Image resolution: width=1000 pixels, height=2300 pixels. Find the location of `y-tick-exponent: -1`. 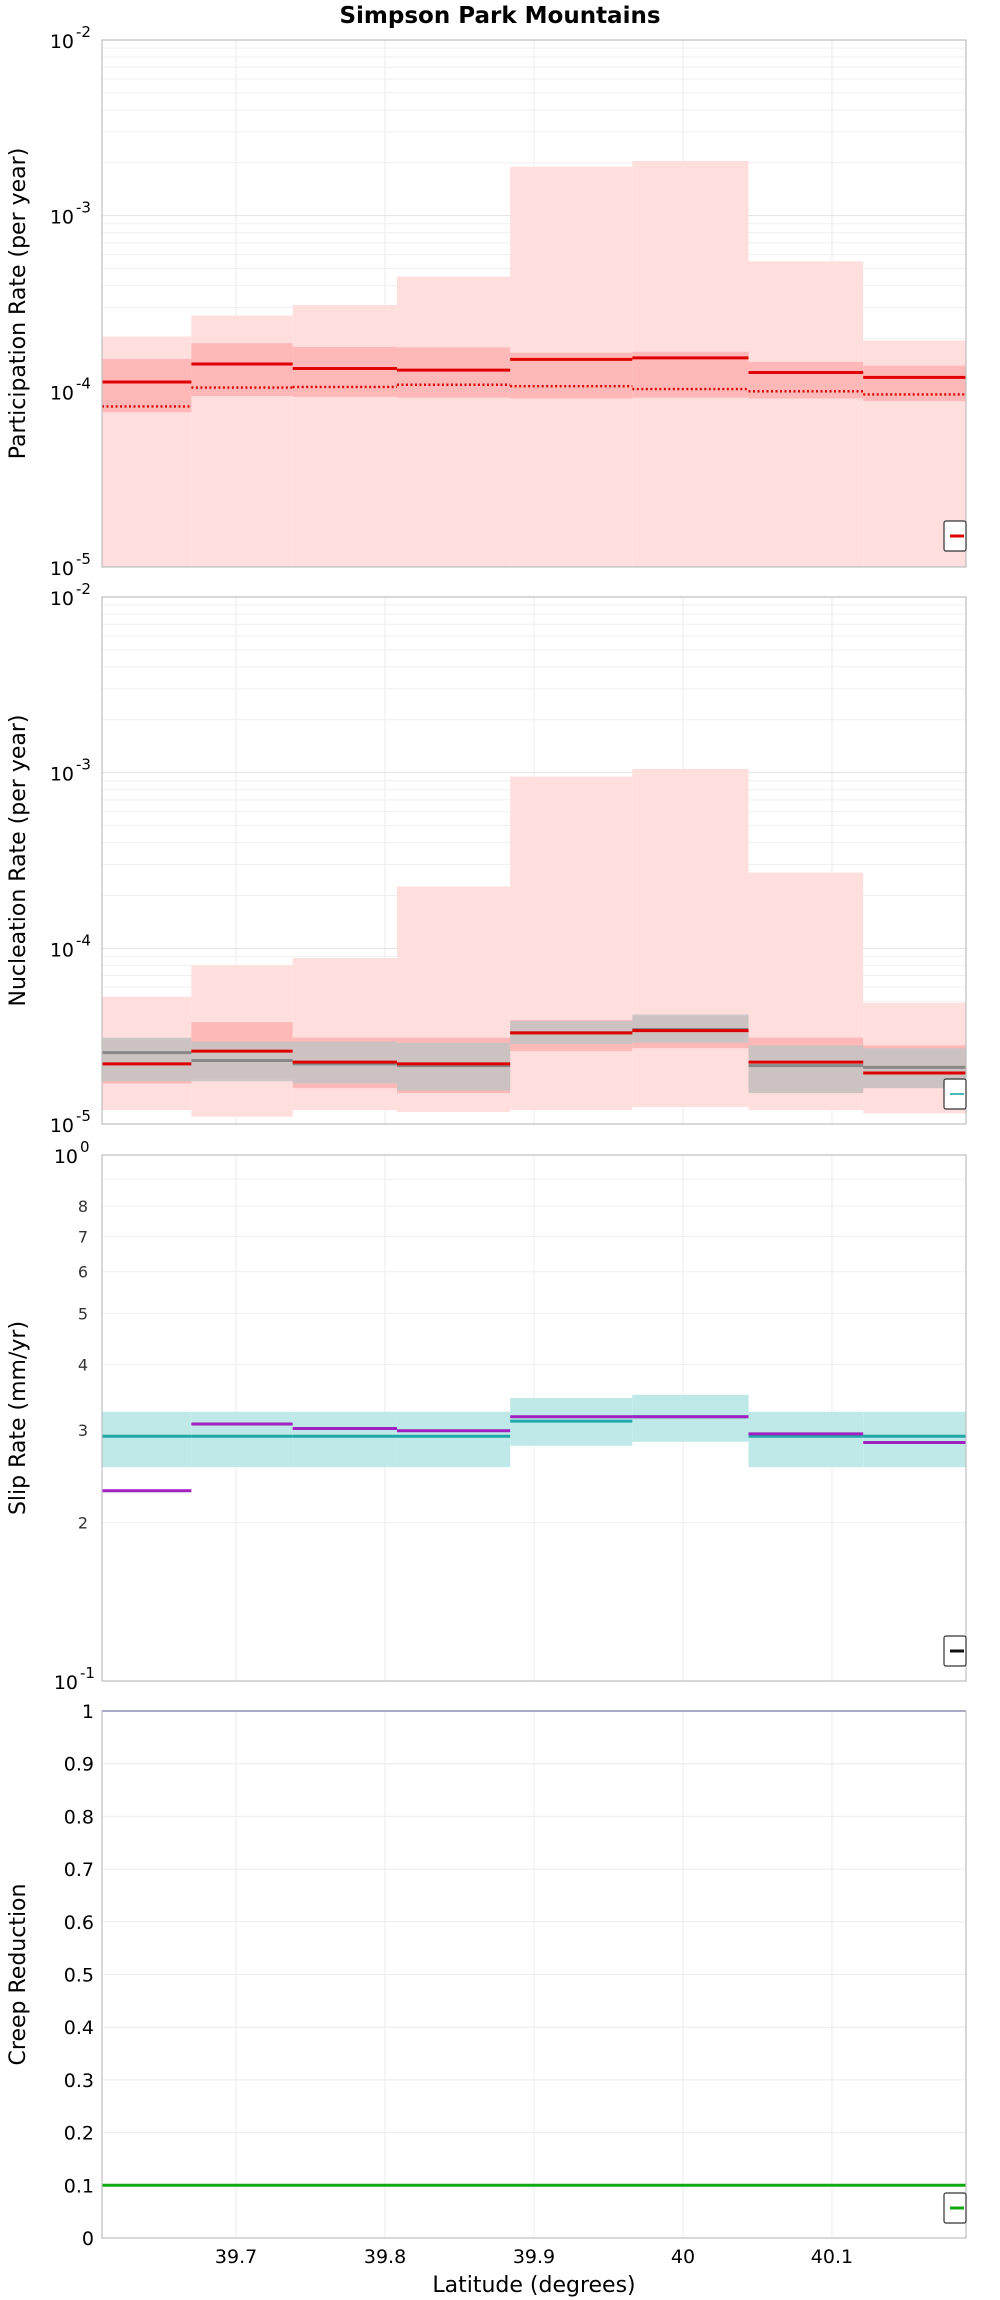

y-tick-exponent: -1 is located at coordinates (87, 1673).